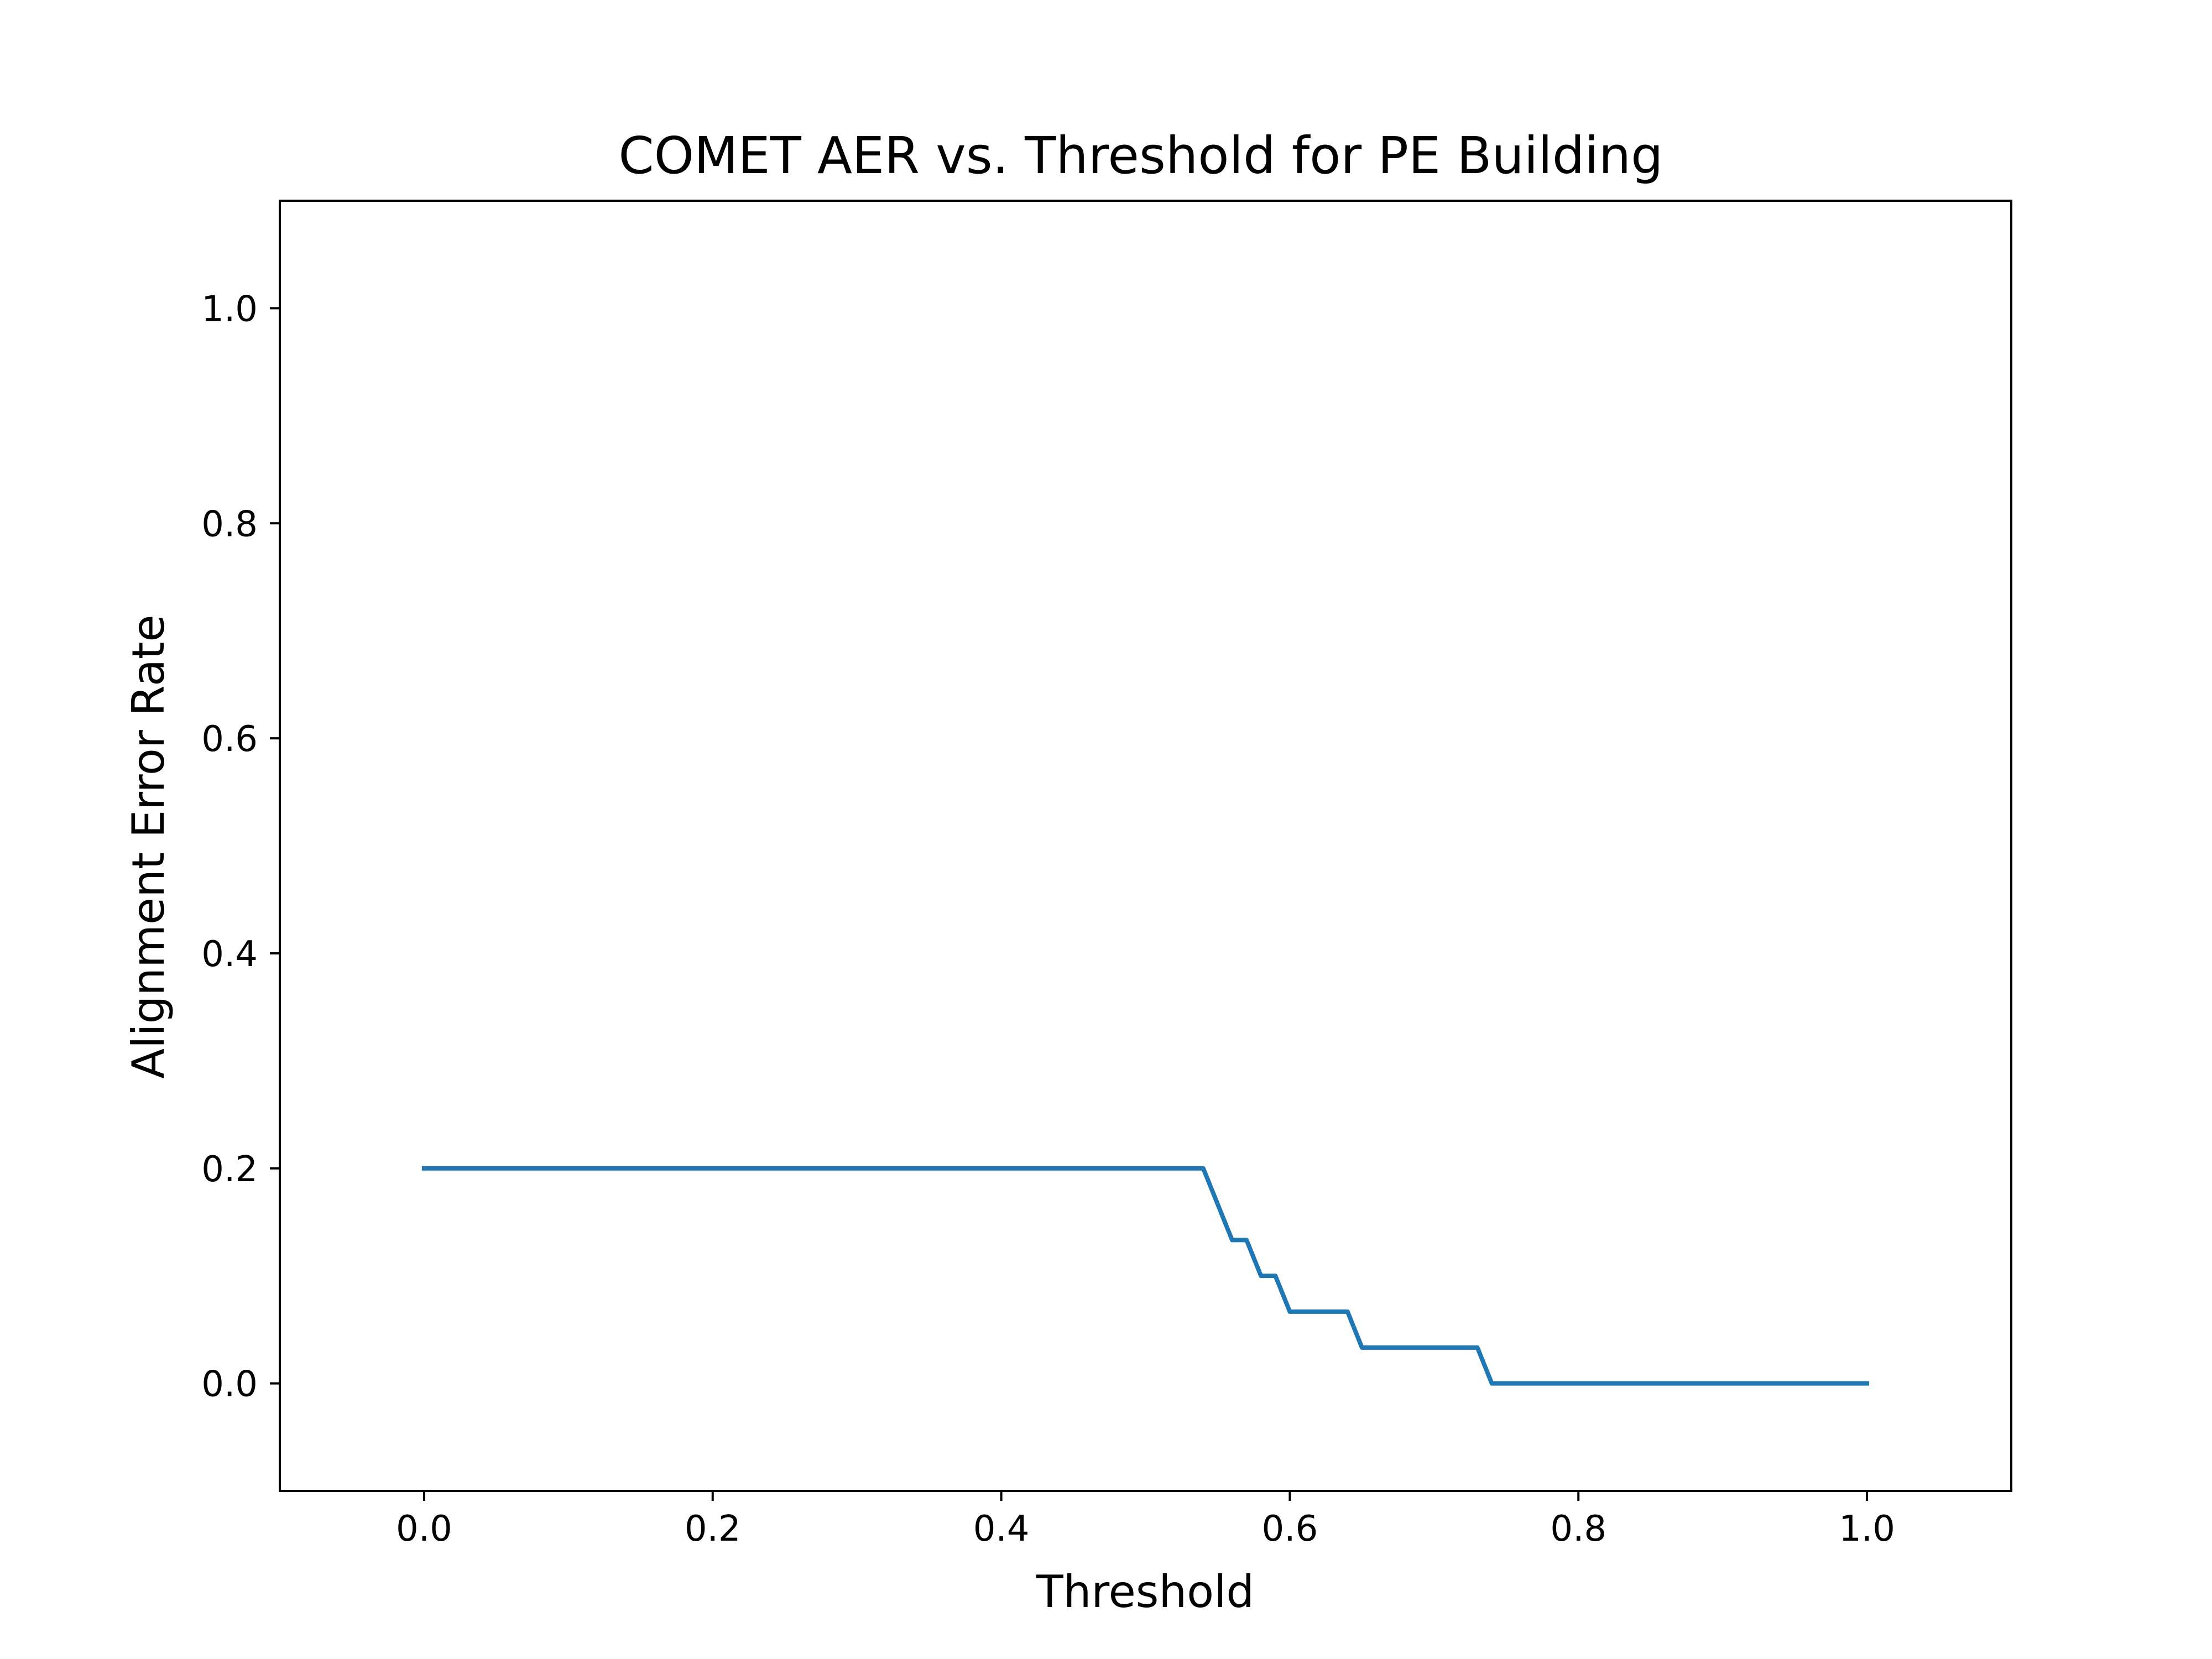  Describe the element at coordinates (148, 846) in the screenshot. I see `y-axis-label: Alignment Error Rate` at that location.